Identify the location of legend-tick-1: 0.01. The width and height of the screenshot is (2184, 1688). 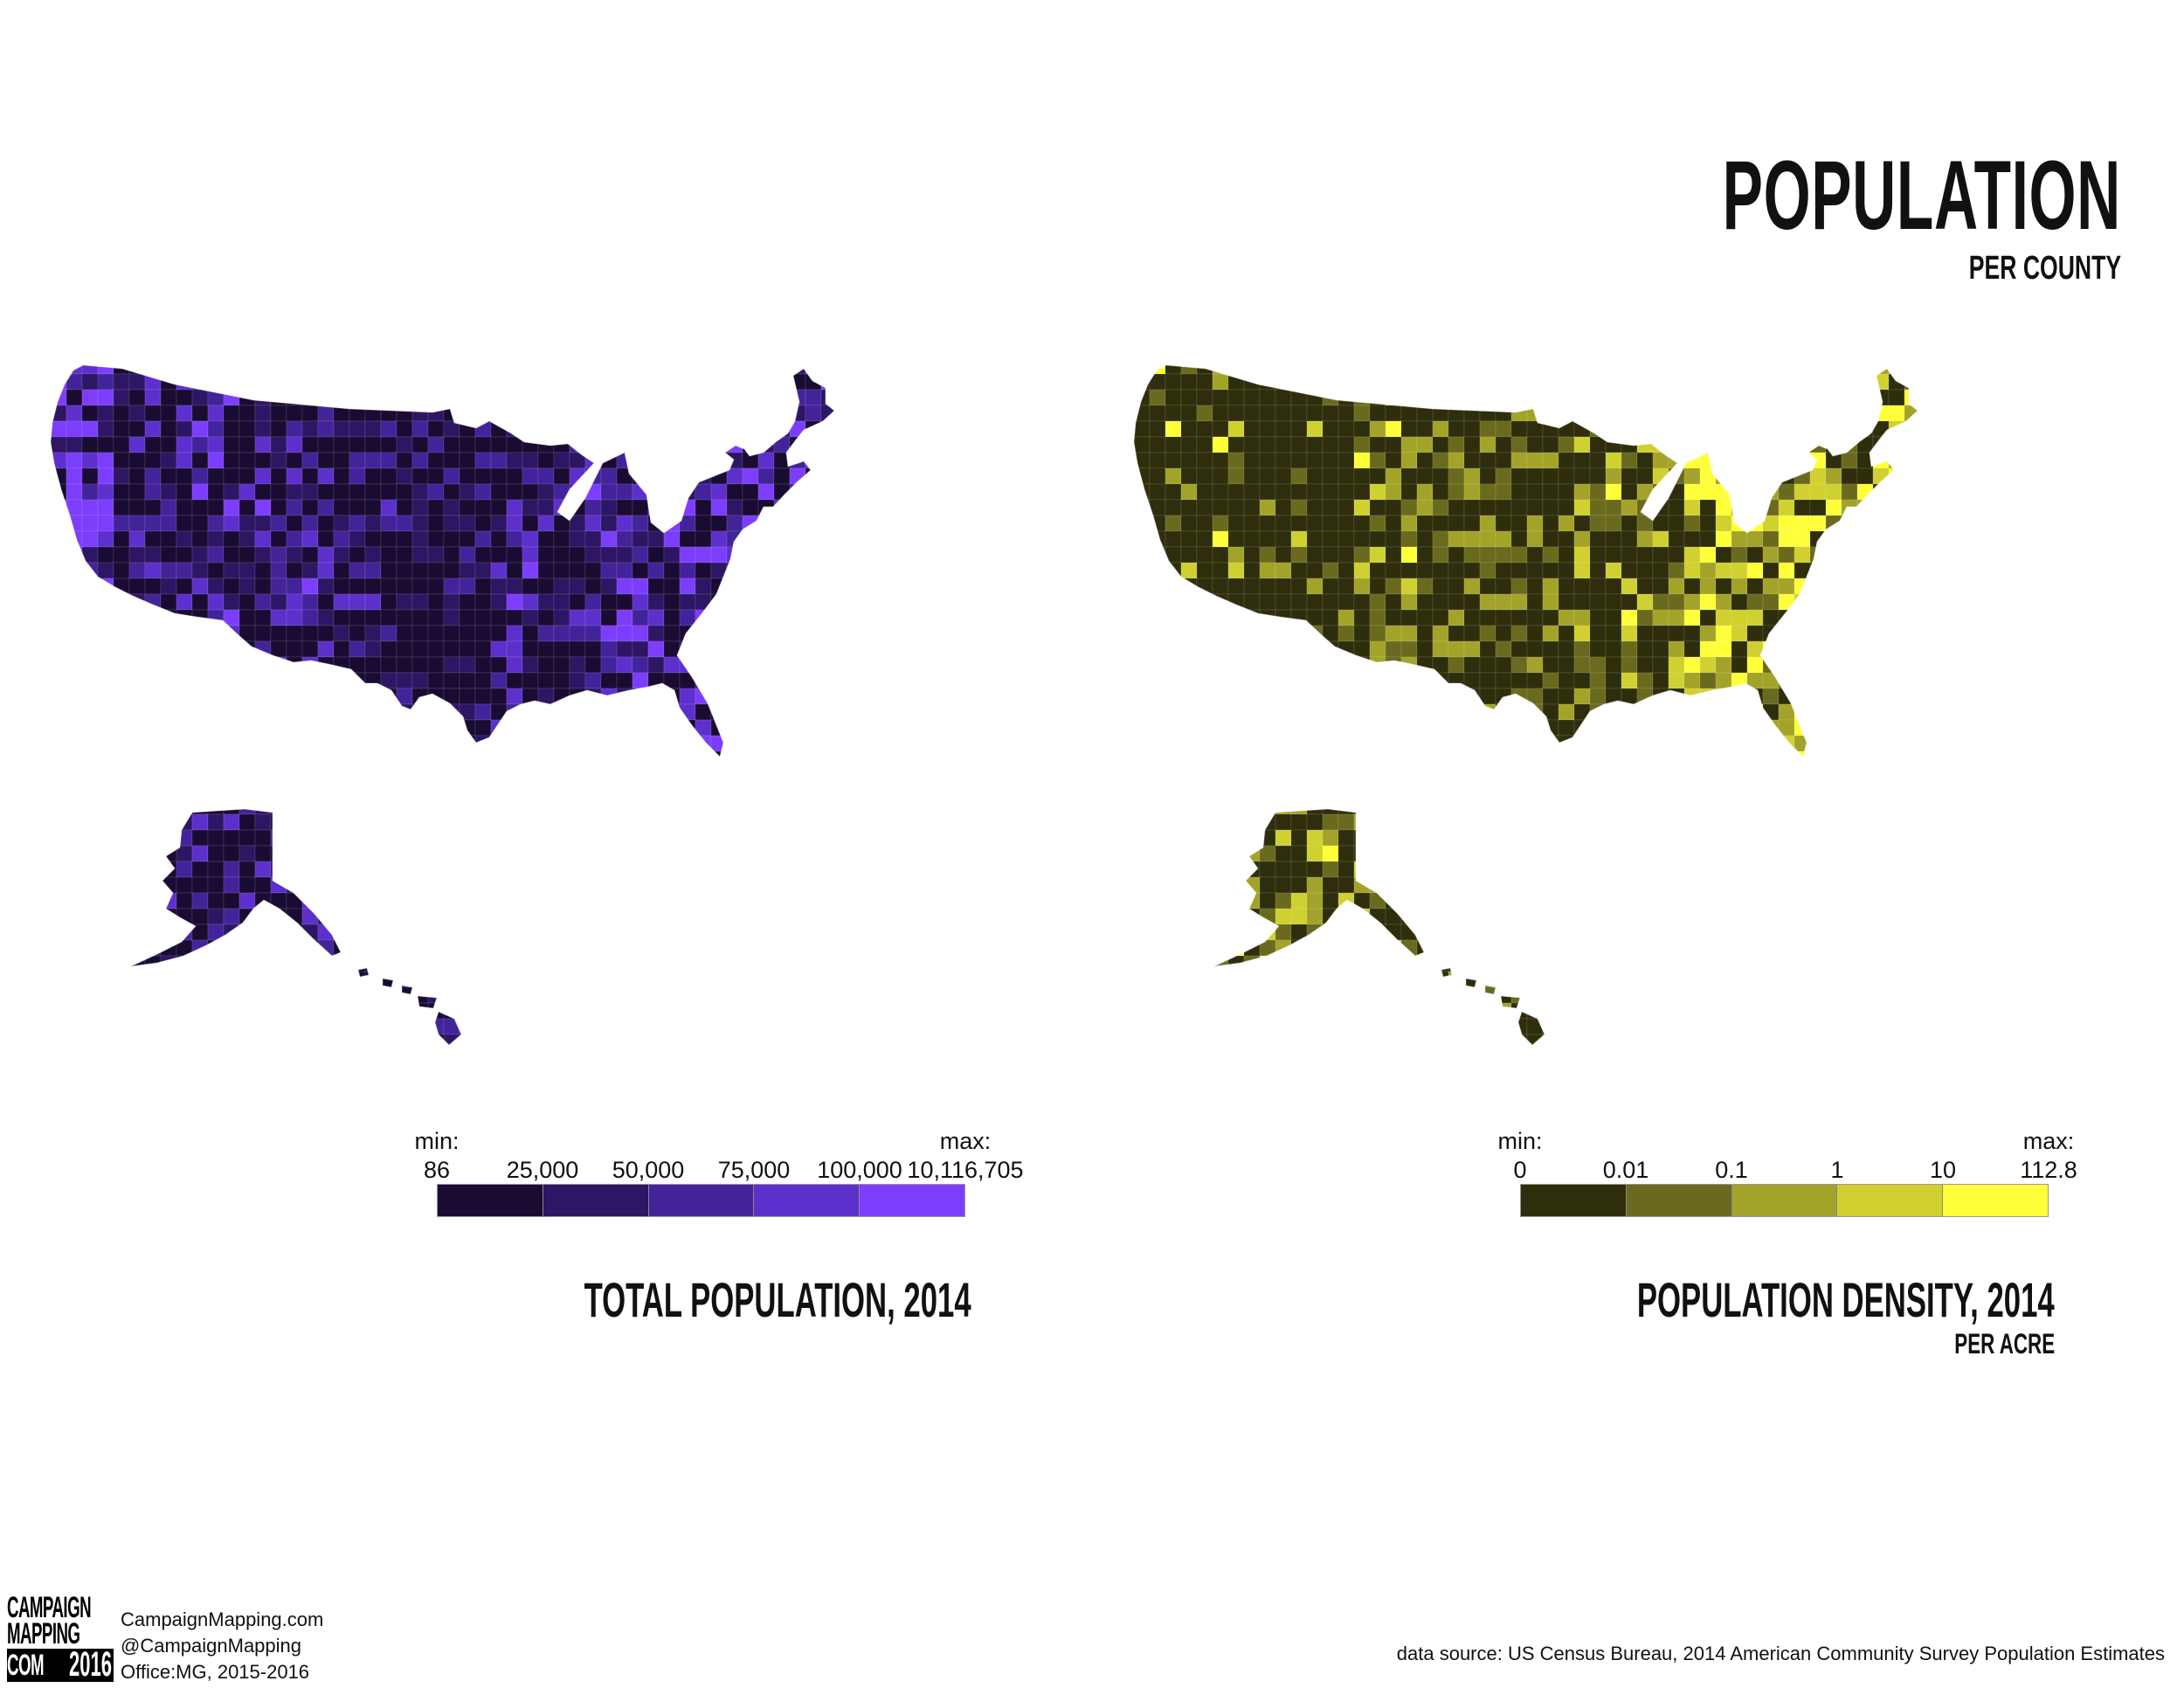
(1625, 1169).